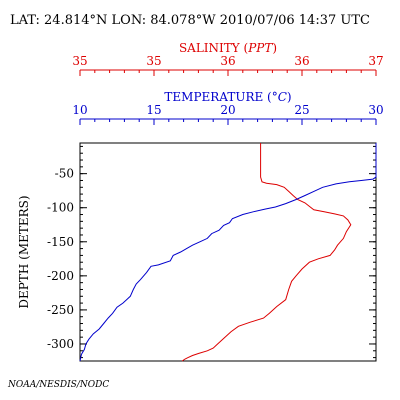  I want to click on salinity-title-prefix: SALINITY (, so click(213, 48).